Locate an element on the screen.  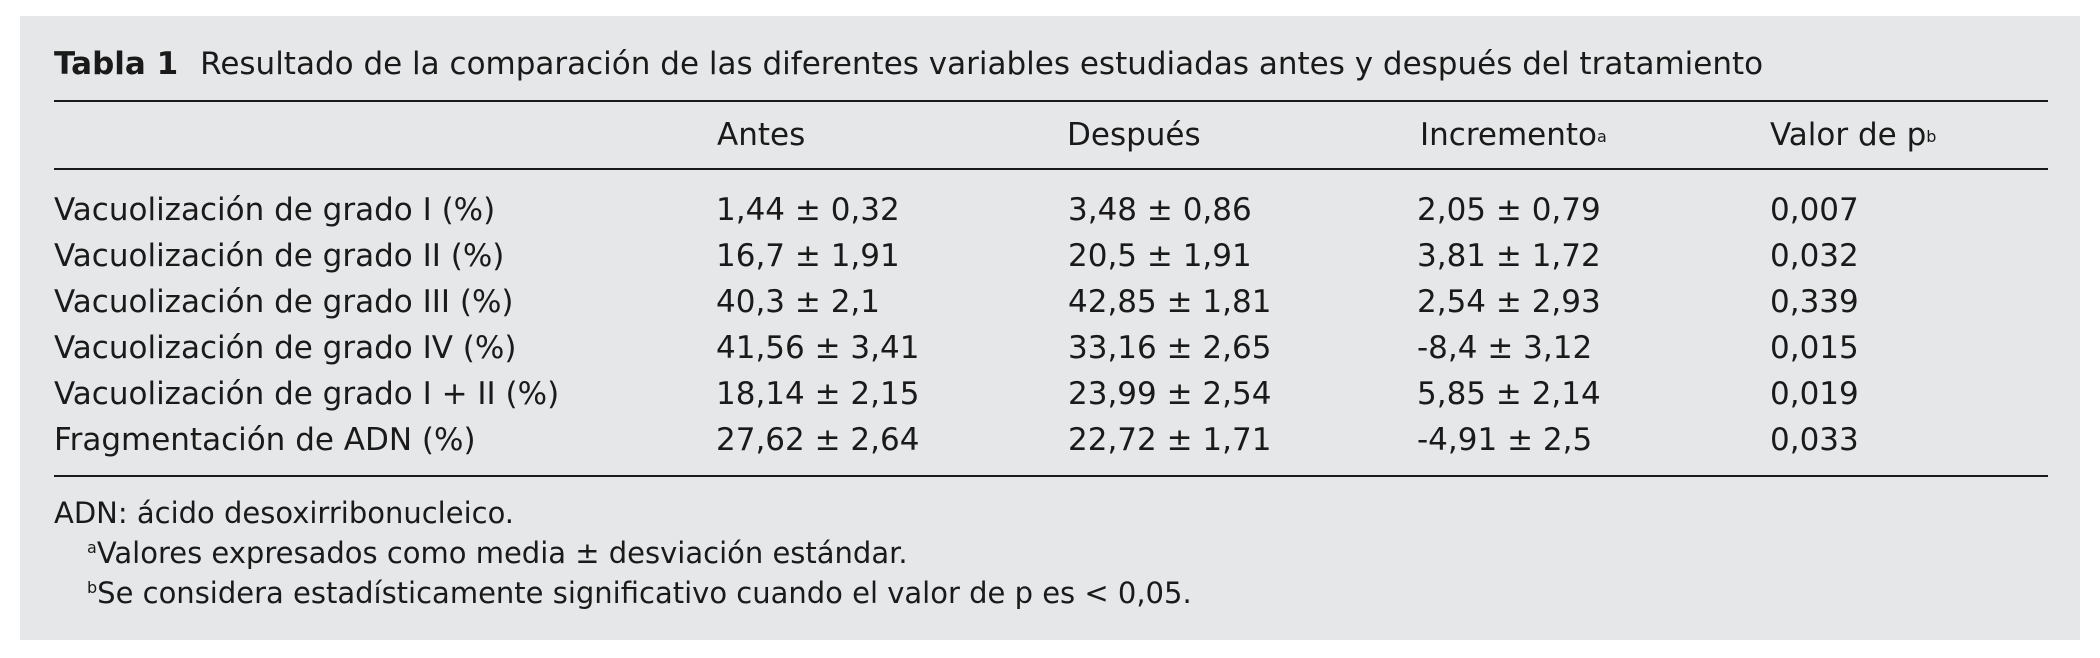
header-antes: Antes is located at coordinates (761, 135).